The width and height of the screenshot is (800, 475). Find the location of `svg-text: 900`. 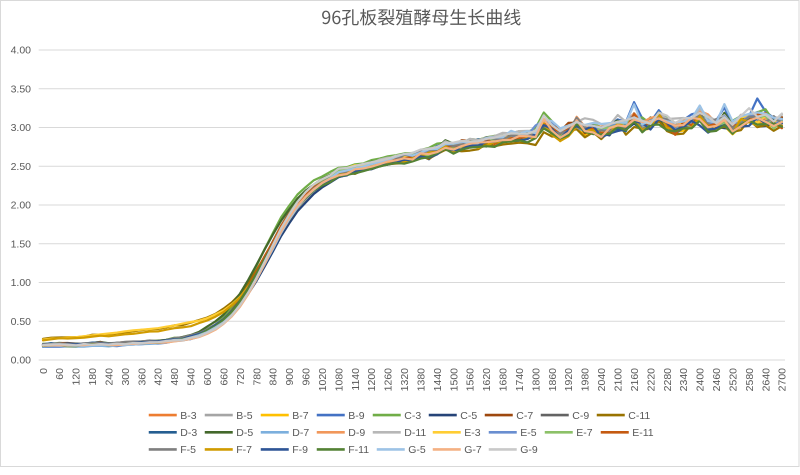

svg-text: 900 is located at coordinates (290, 377).